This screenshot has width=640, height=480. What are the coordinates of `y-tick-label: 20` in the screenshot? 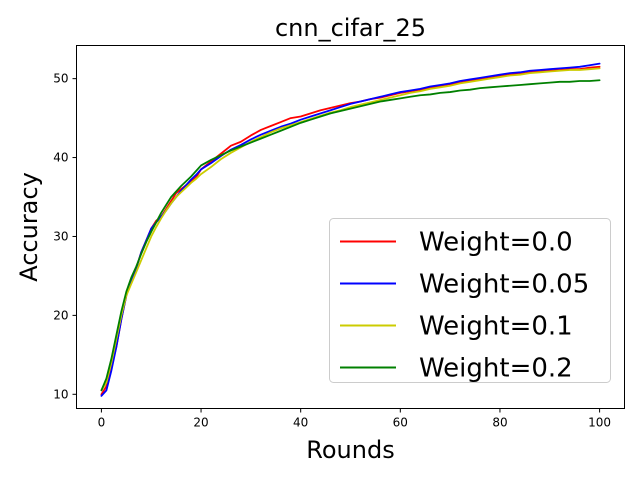 It's located at (60, 315).